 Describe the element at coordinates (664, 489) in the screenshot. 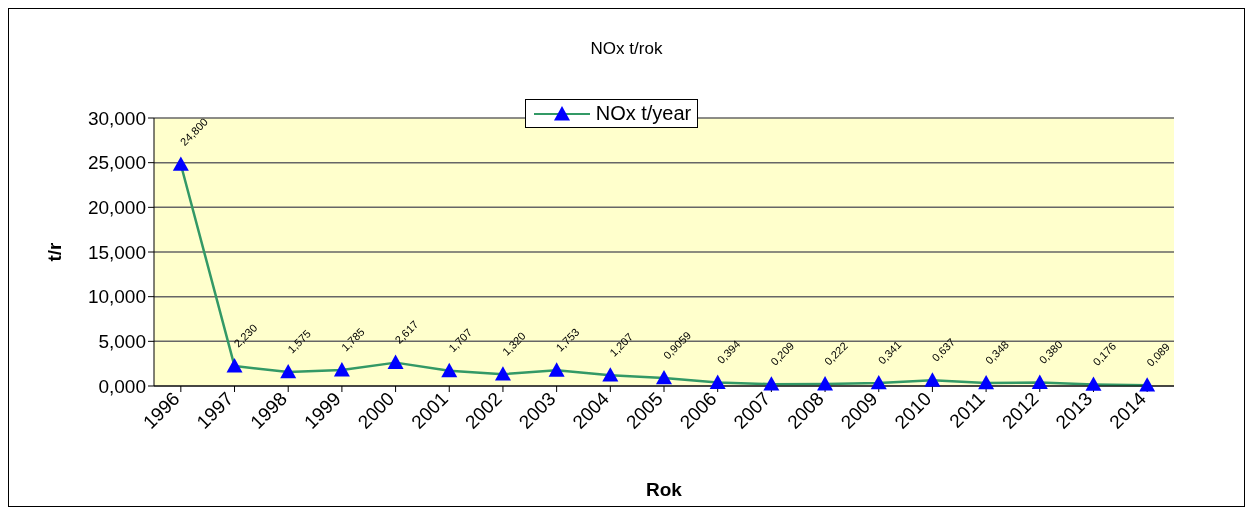

I see `x-axis-title: Rok` at that location.